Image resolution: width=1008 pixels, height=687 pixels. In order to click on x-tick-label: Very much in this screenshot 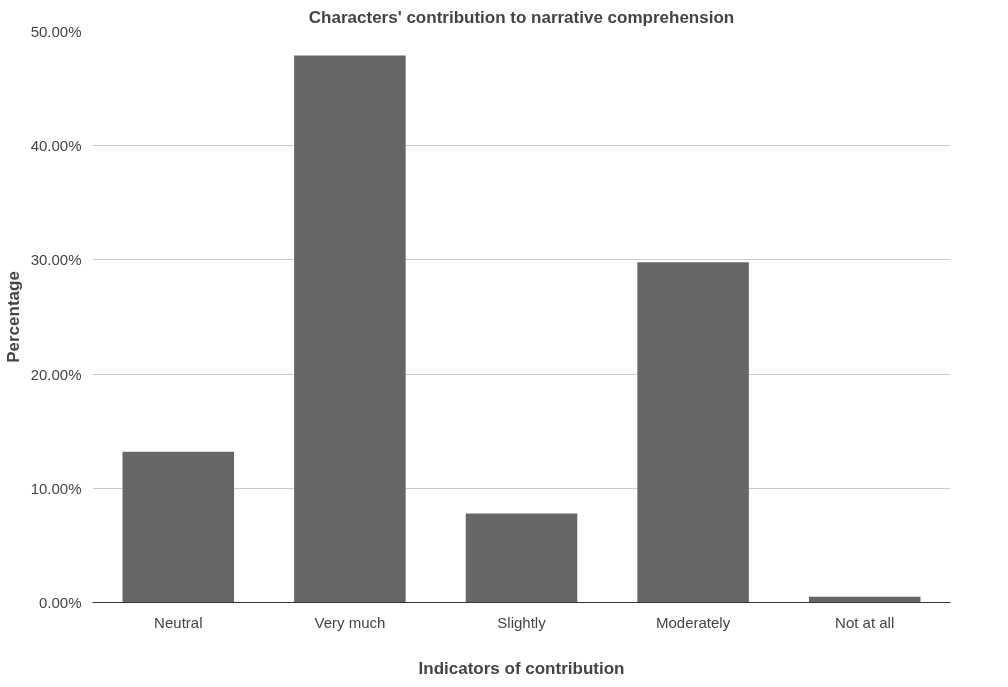, I will do `click(350, 622)`.